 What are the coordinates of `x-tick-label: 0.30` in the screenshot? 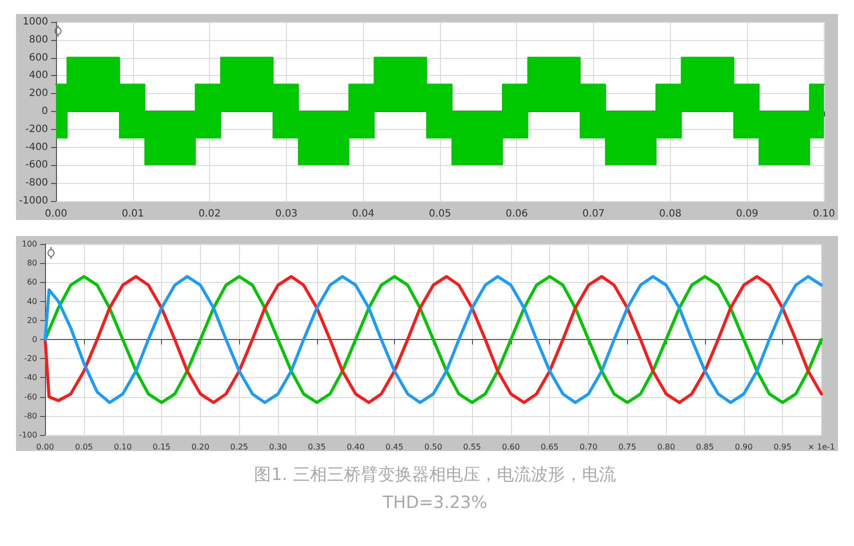 It's located at (278, 447).